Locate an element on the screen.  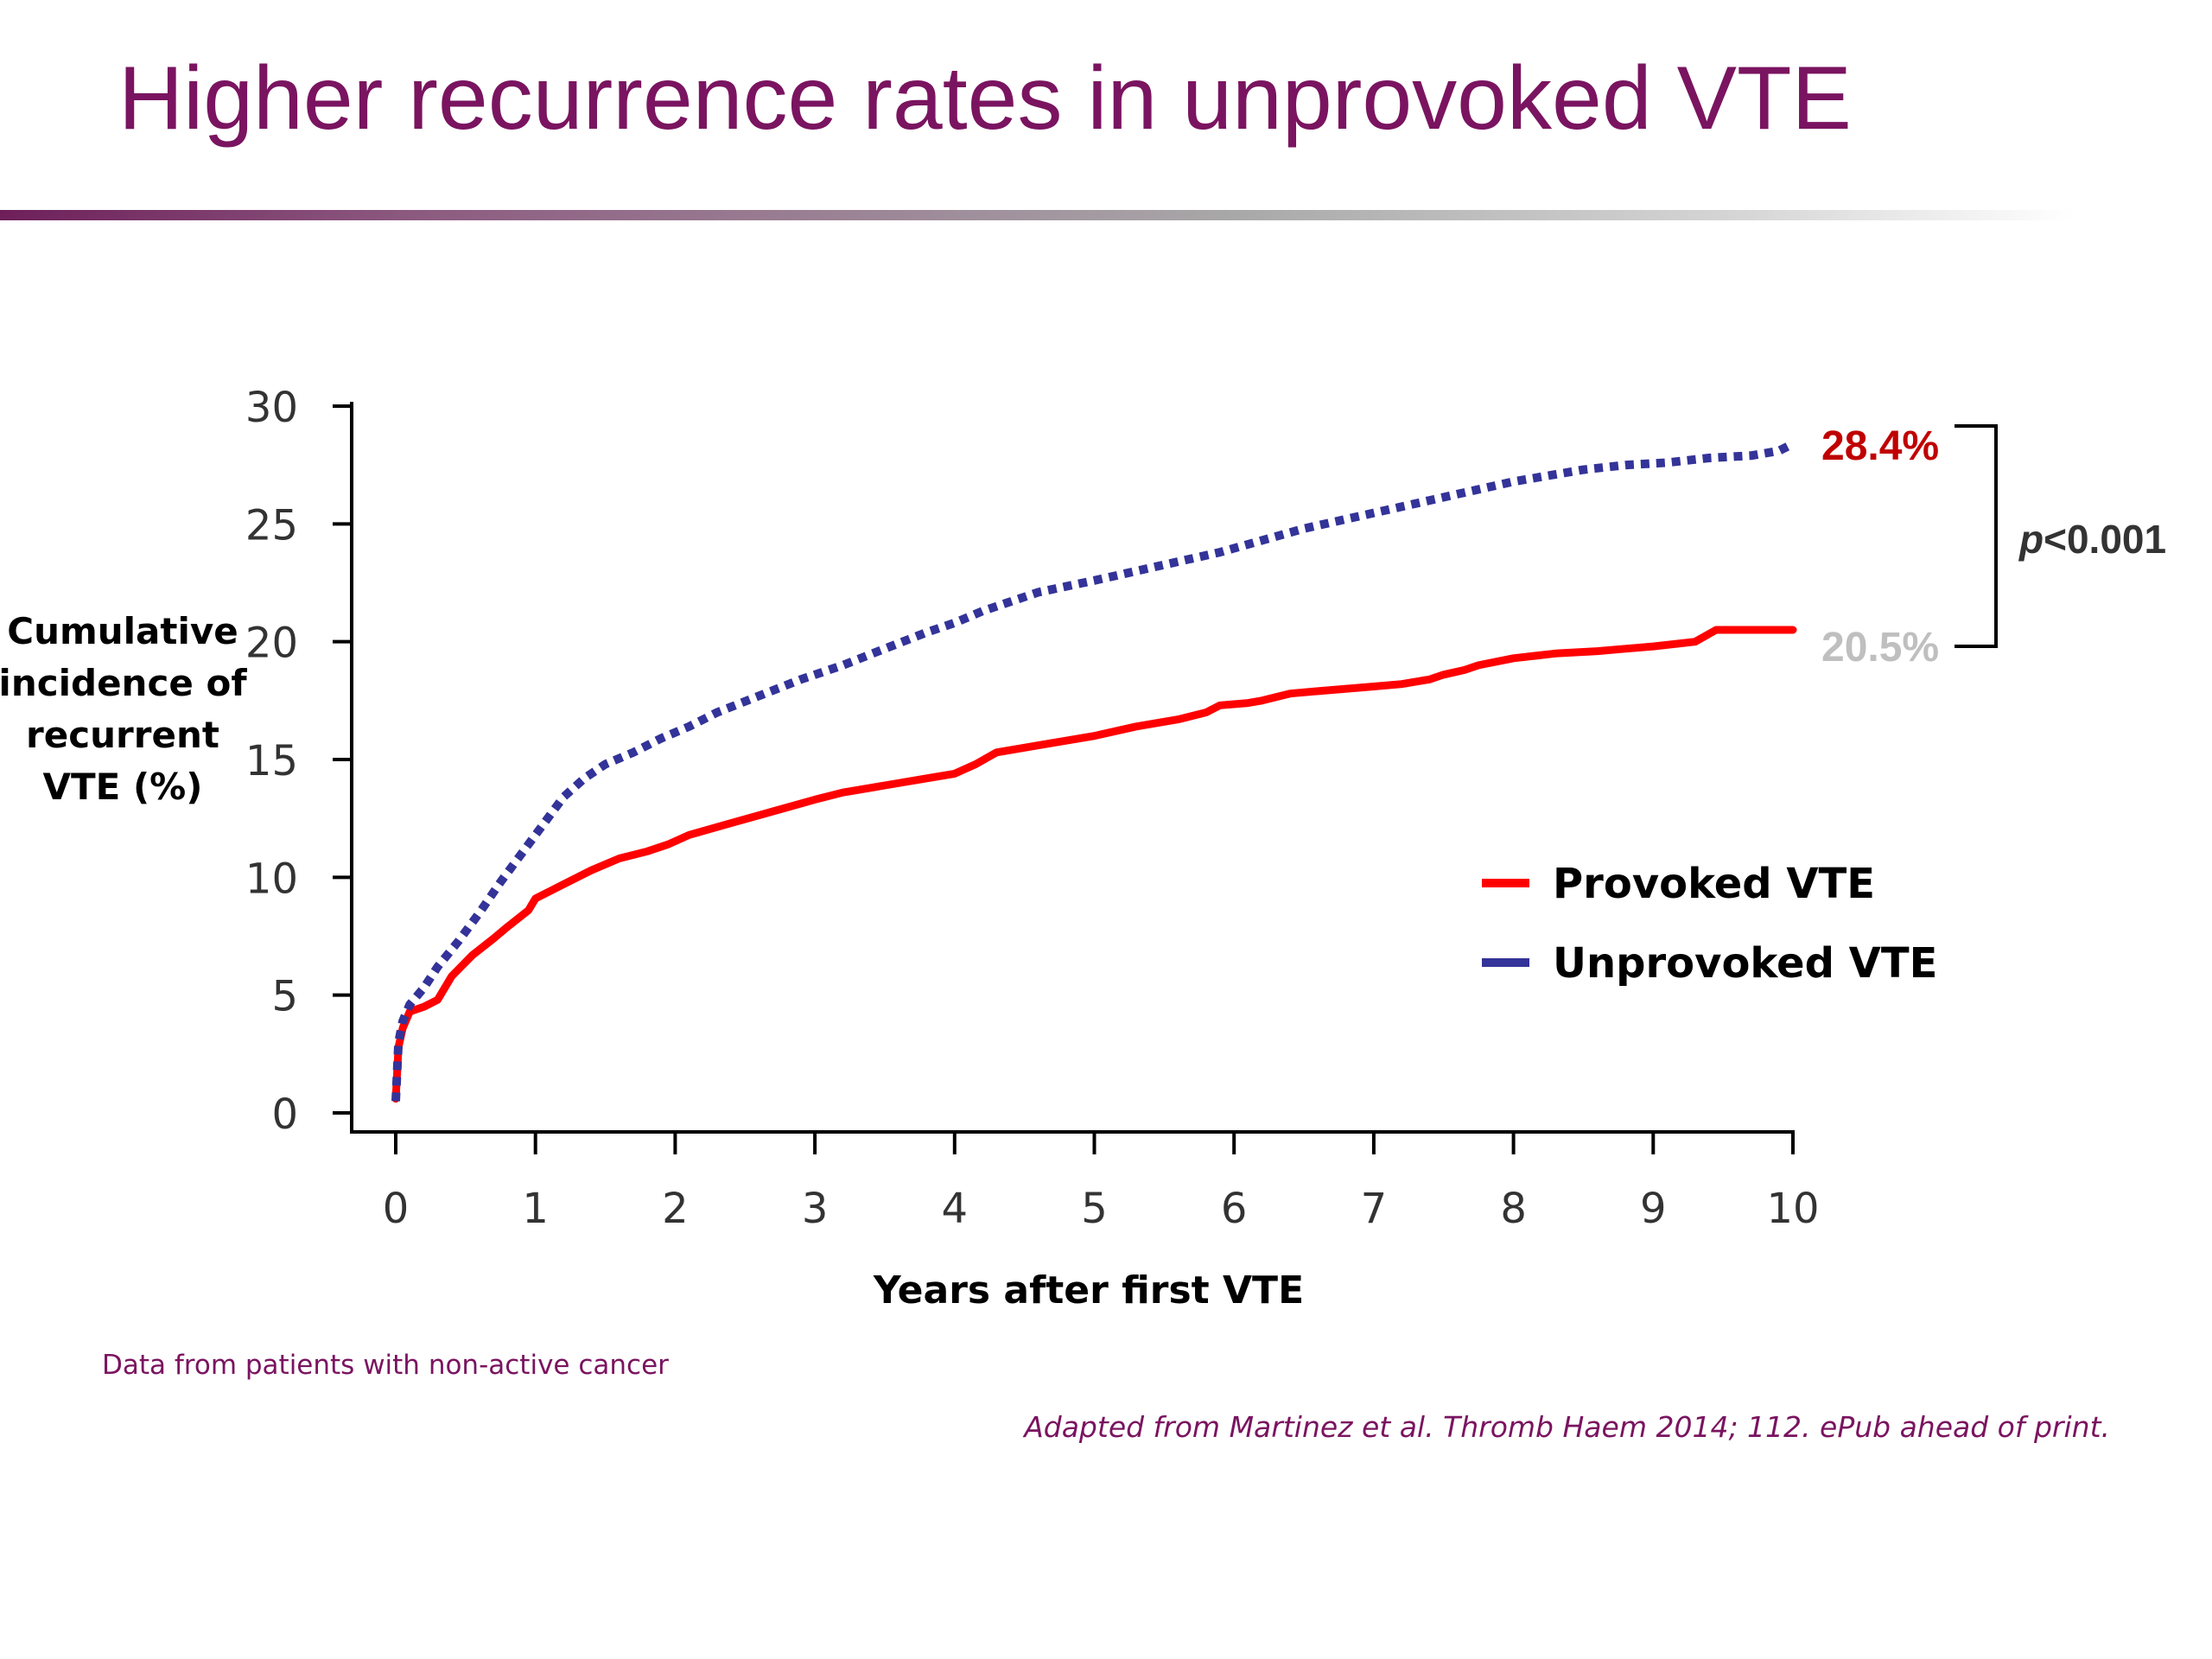
y-axis-label-line: VTE (%) is located at coordinates (123, 787).